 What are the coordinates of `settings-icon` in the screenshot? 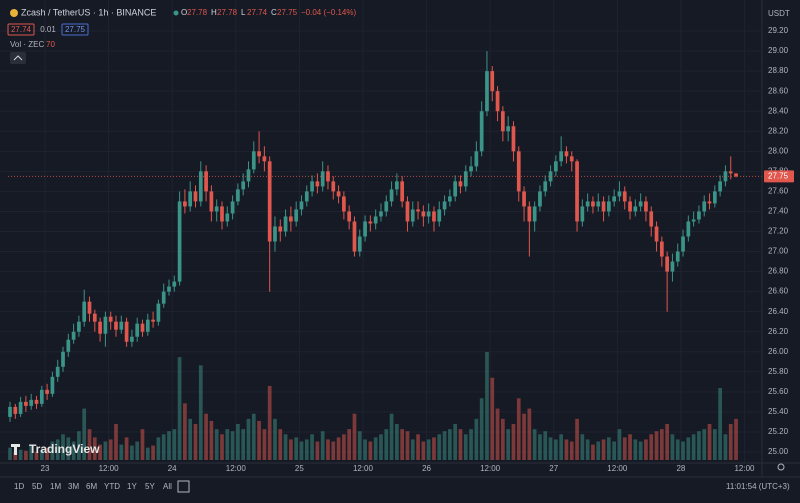 It's located at (781, 467).